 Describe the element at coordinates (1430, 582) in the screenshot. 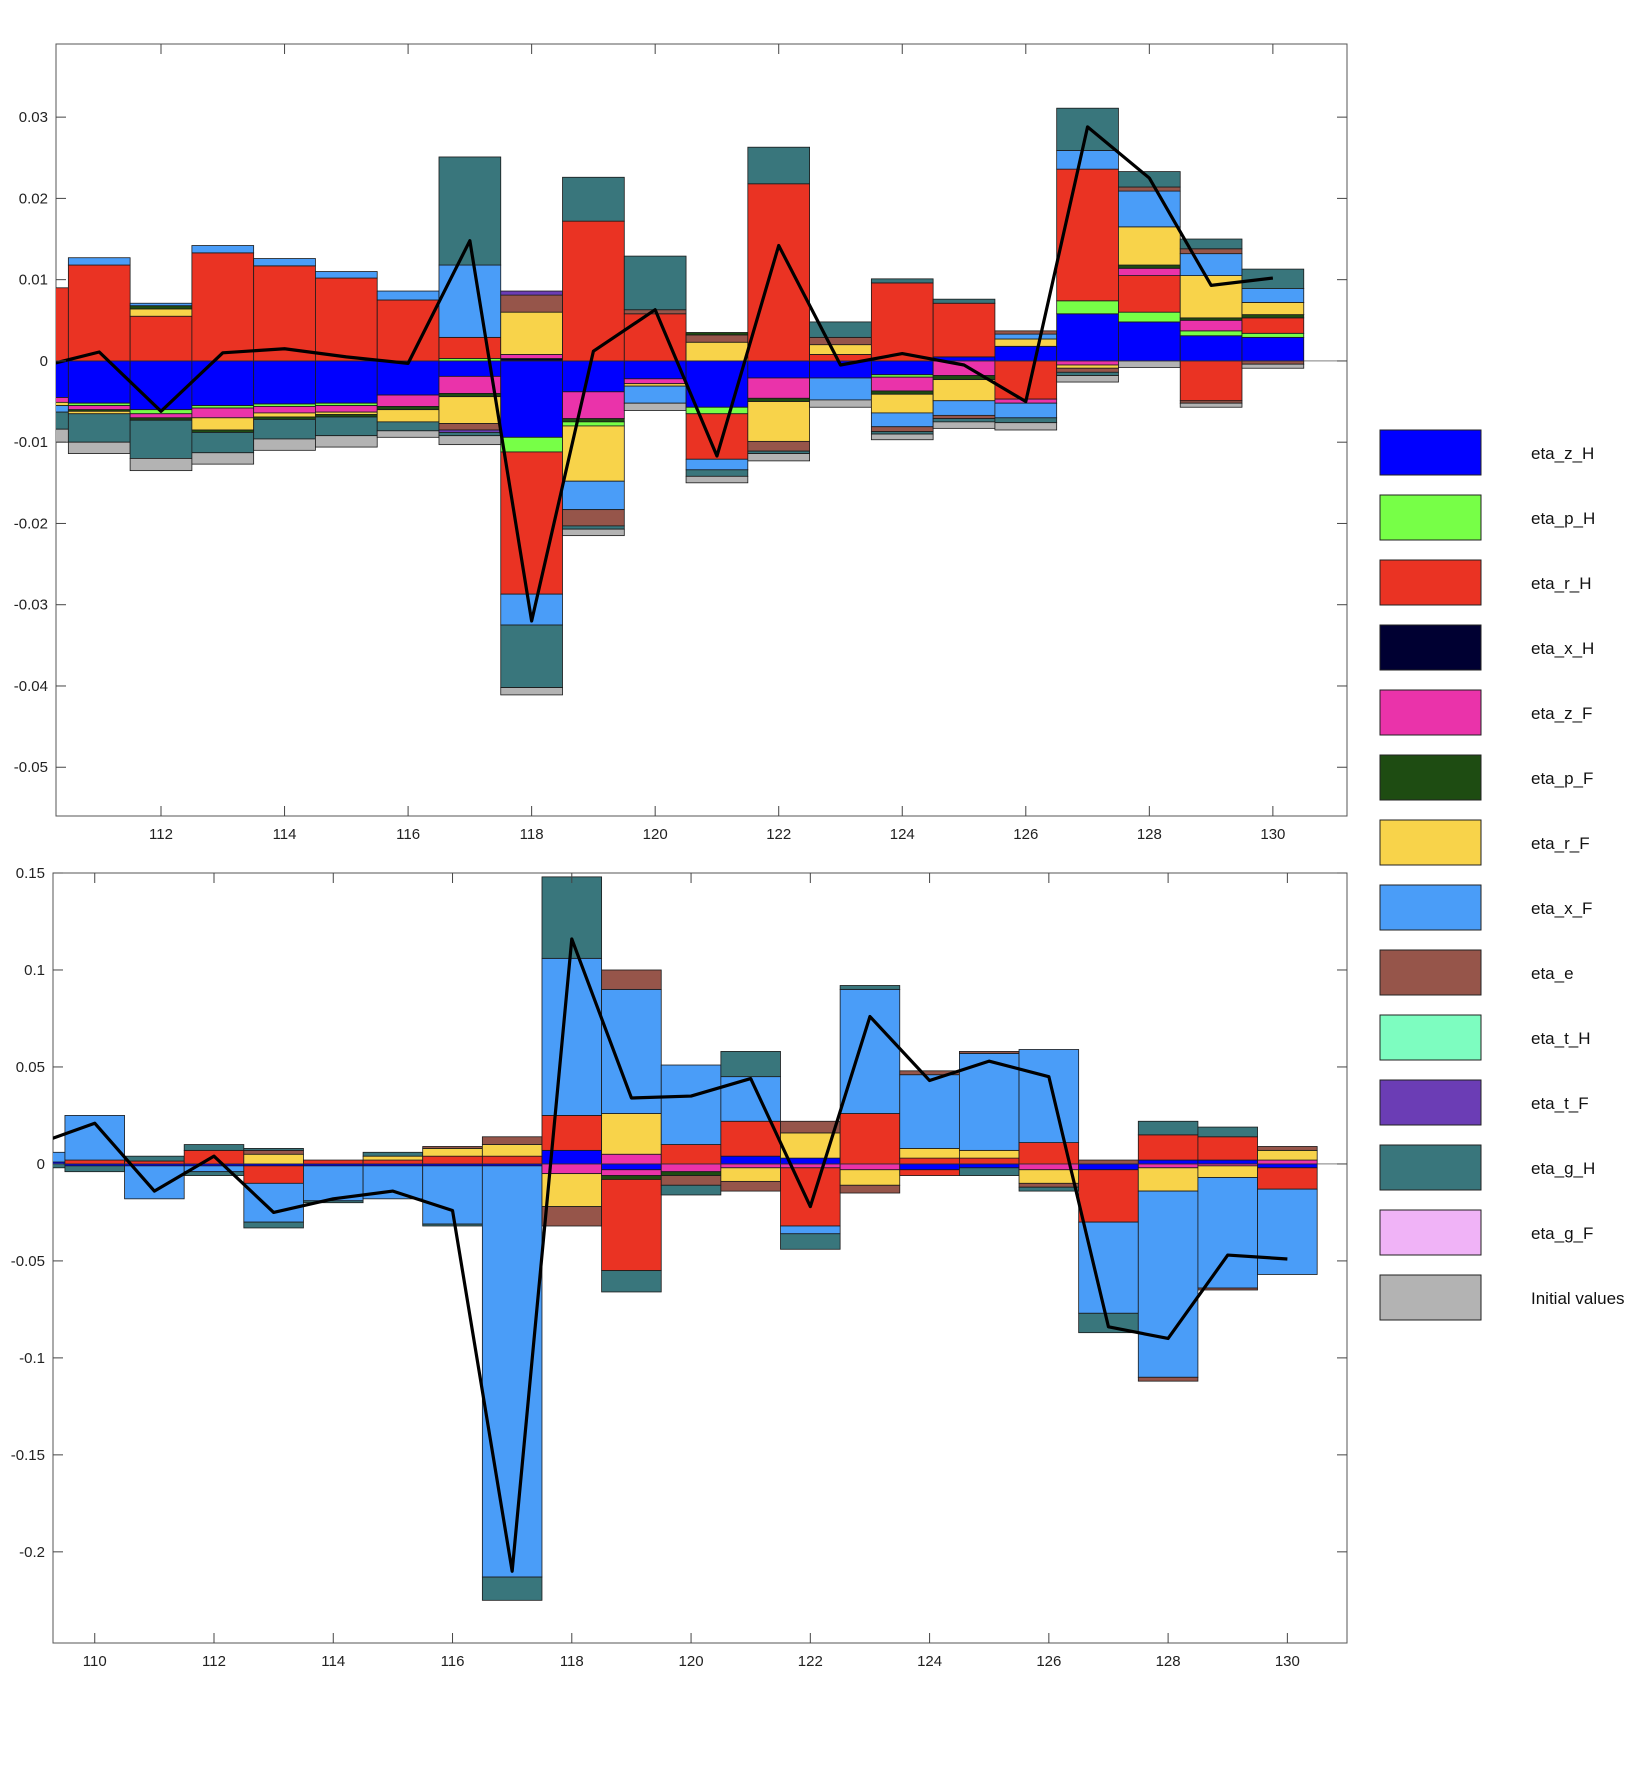

I see `legend-swatch-eta_r_h` at that location.